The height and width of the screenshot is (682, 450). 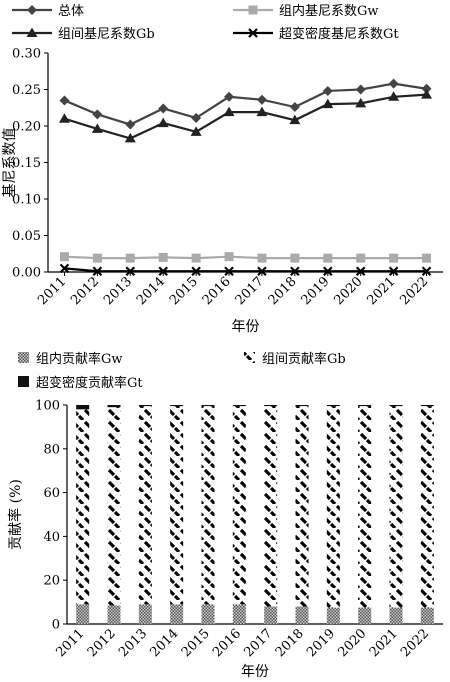 What do you see at coordinates (26, 127) in the screenshot?
I see `line-y-tick-label: 0.20` at bounding box center [26, 127].